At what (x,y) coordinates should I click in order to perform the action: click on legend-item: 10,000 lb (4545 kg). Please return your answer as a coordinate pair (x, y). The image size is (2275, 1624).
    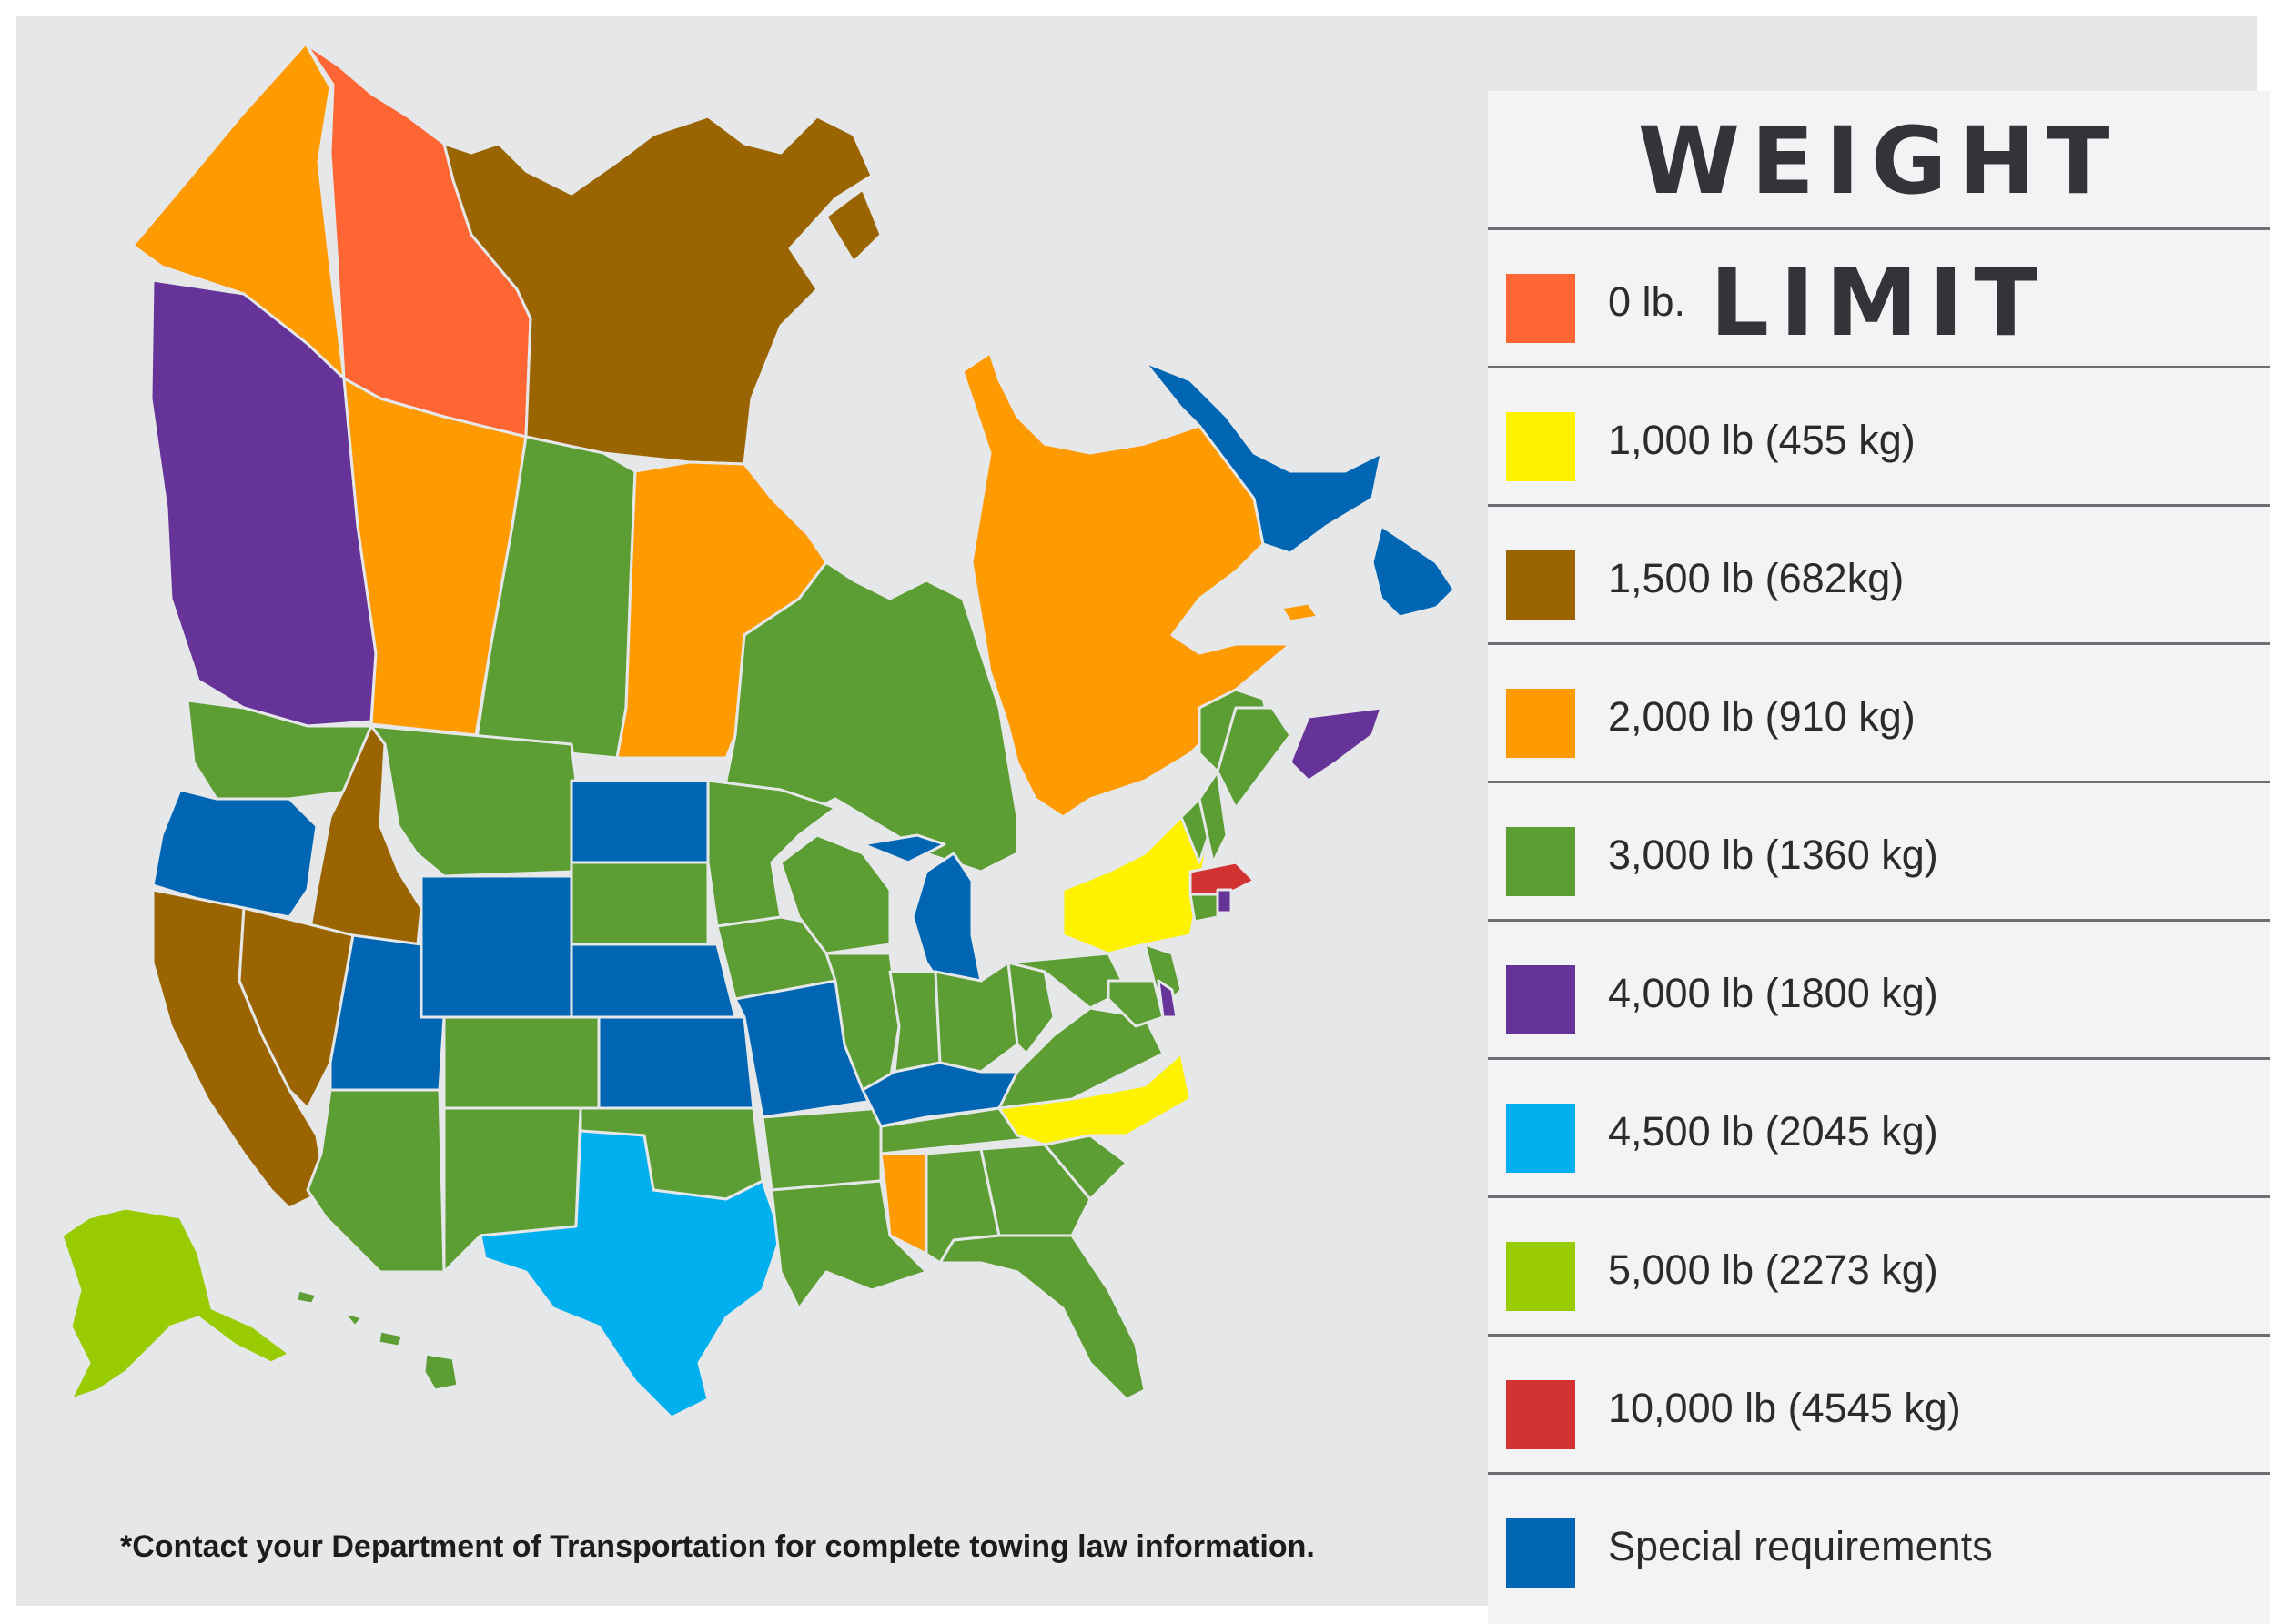
    Looking at the image, I should click on (1879, 1404).